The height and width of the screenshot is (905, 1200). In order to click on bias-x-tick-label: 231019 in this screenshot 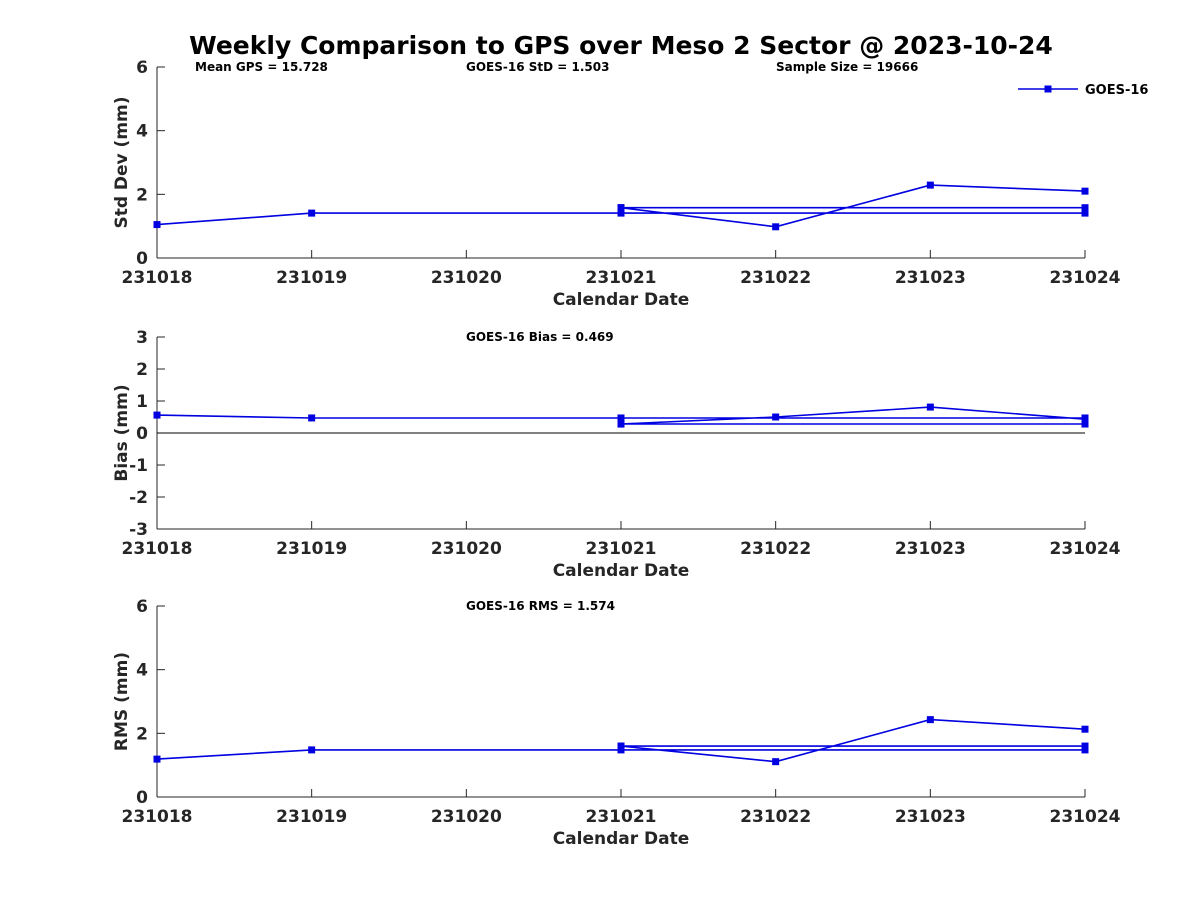, I will do `click(311, 549)`.